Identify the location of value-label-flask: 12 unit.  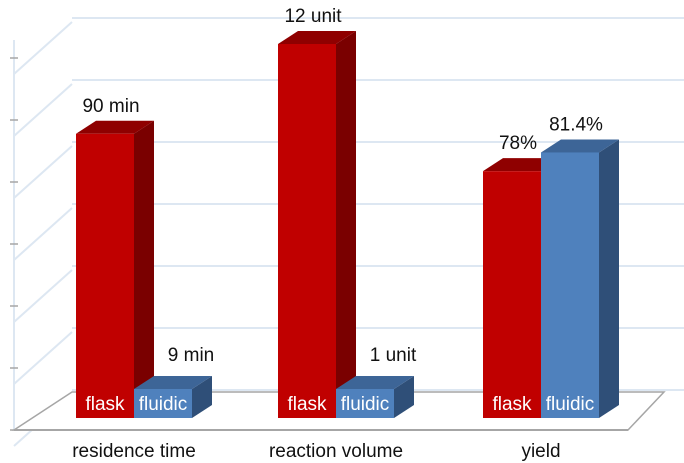
(313, 16).